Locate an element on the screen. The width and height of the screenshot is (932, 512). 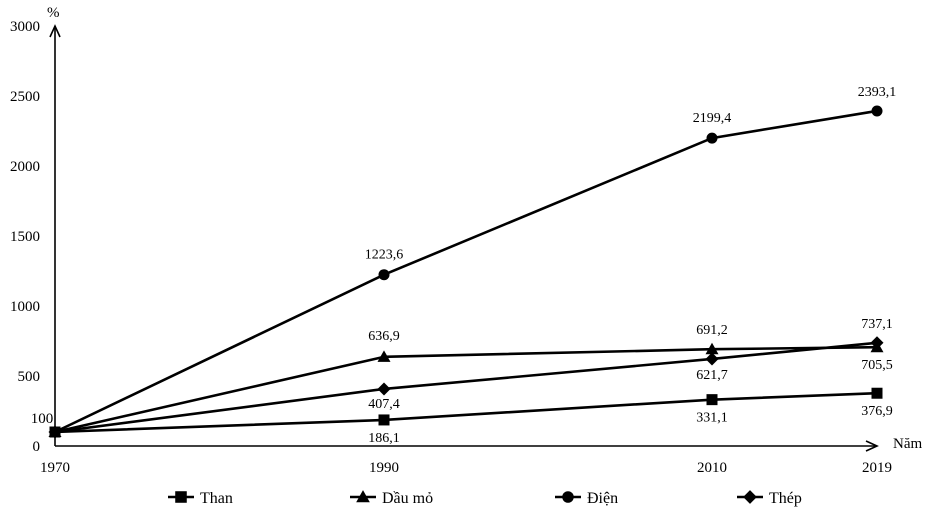
y-tick-label: 2000 is located at coordinates (25, 167).